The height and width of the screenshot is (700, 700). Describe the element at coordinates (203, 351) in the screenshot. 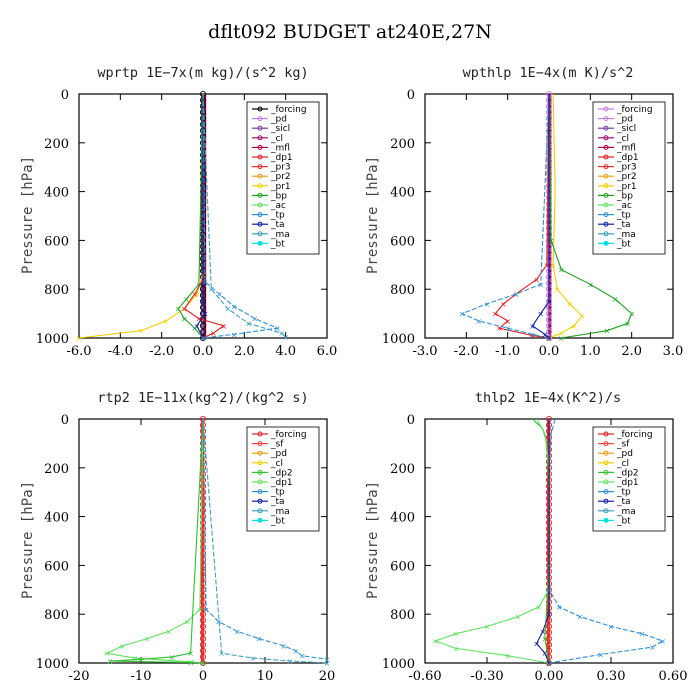

I see `x-tick-label: 0.0` at that location.